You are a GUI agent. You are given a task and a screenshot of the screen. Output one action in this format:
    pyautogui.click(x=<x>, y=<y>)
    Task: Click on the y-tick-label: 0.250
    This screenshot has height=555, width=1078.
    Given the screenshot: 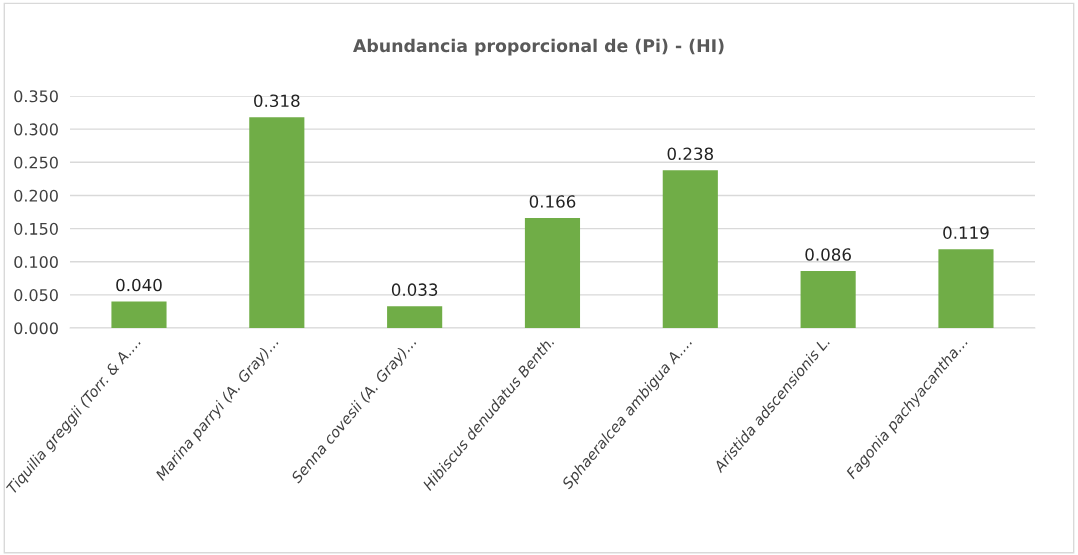 What is the action you would take?
    pyautogui.click(x=36, y=162)
    